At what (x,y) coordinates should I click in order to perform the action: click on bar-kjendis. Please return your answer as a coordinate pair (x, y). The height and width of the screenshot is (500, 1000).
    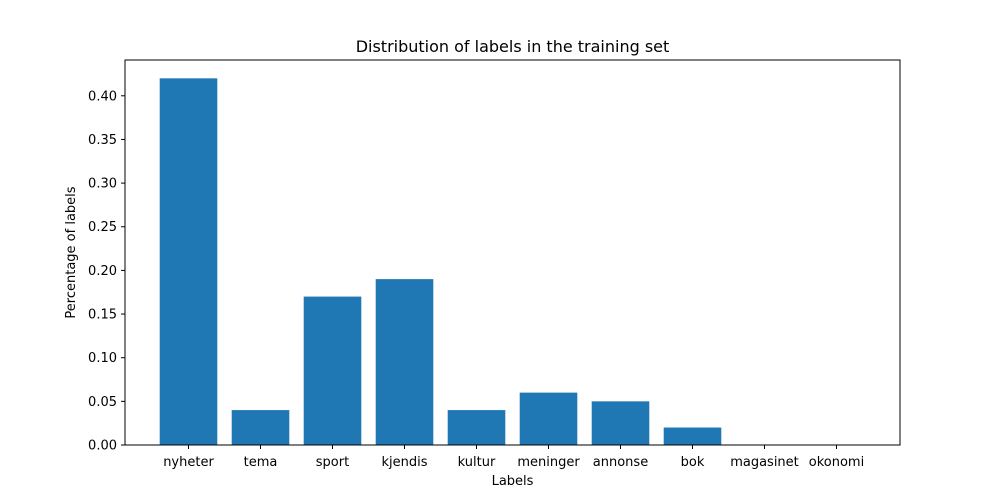
    Looking at the image, I should click on (404, 362).